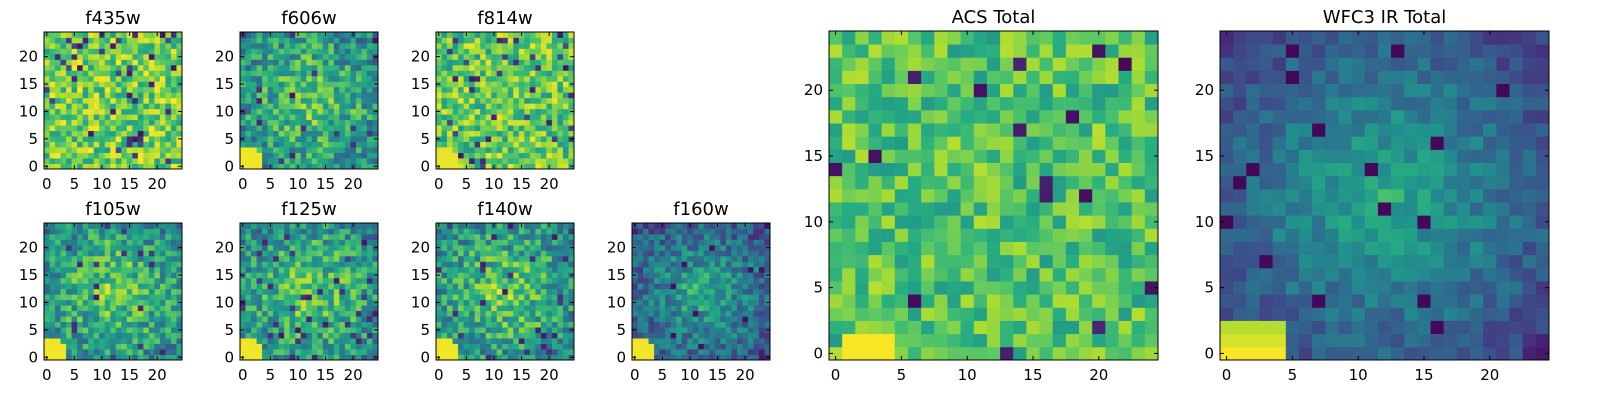 The image size is (1600, 400). I want to click on y-tick-label: 0, so click(621, 357).